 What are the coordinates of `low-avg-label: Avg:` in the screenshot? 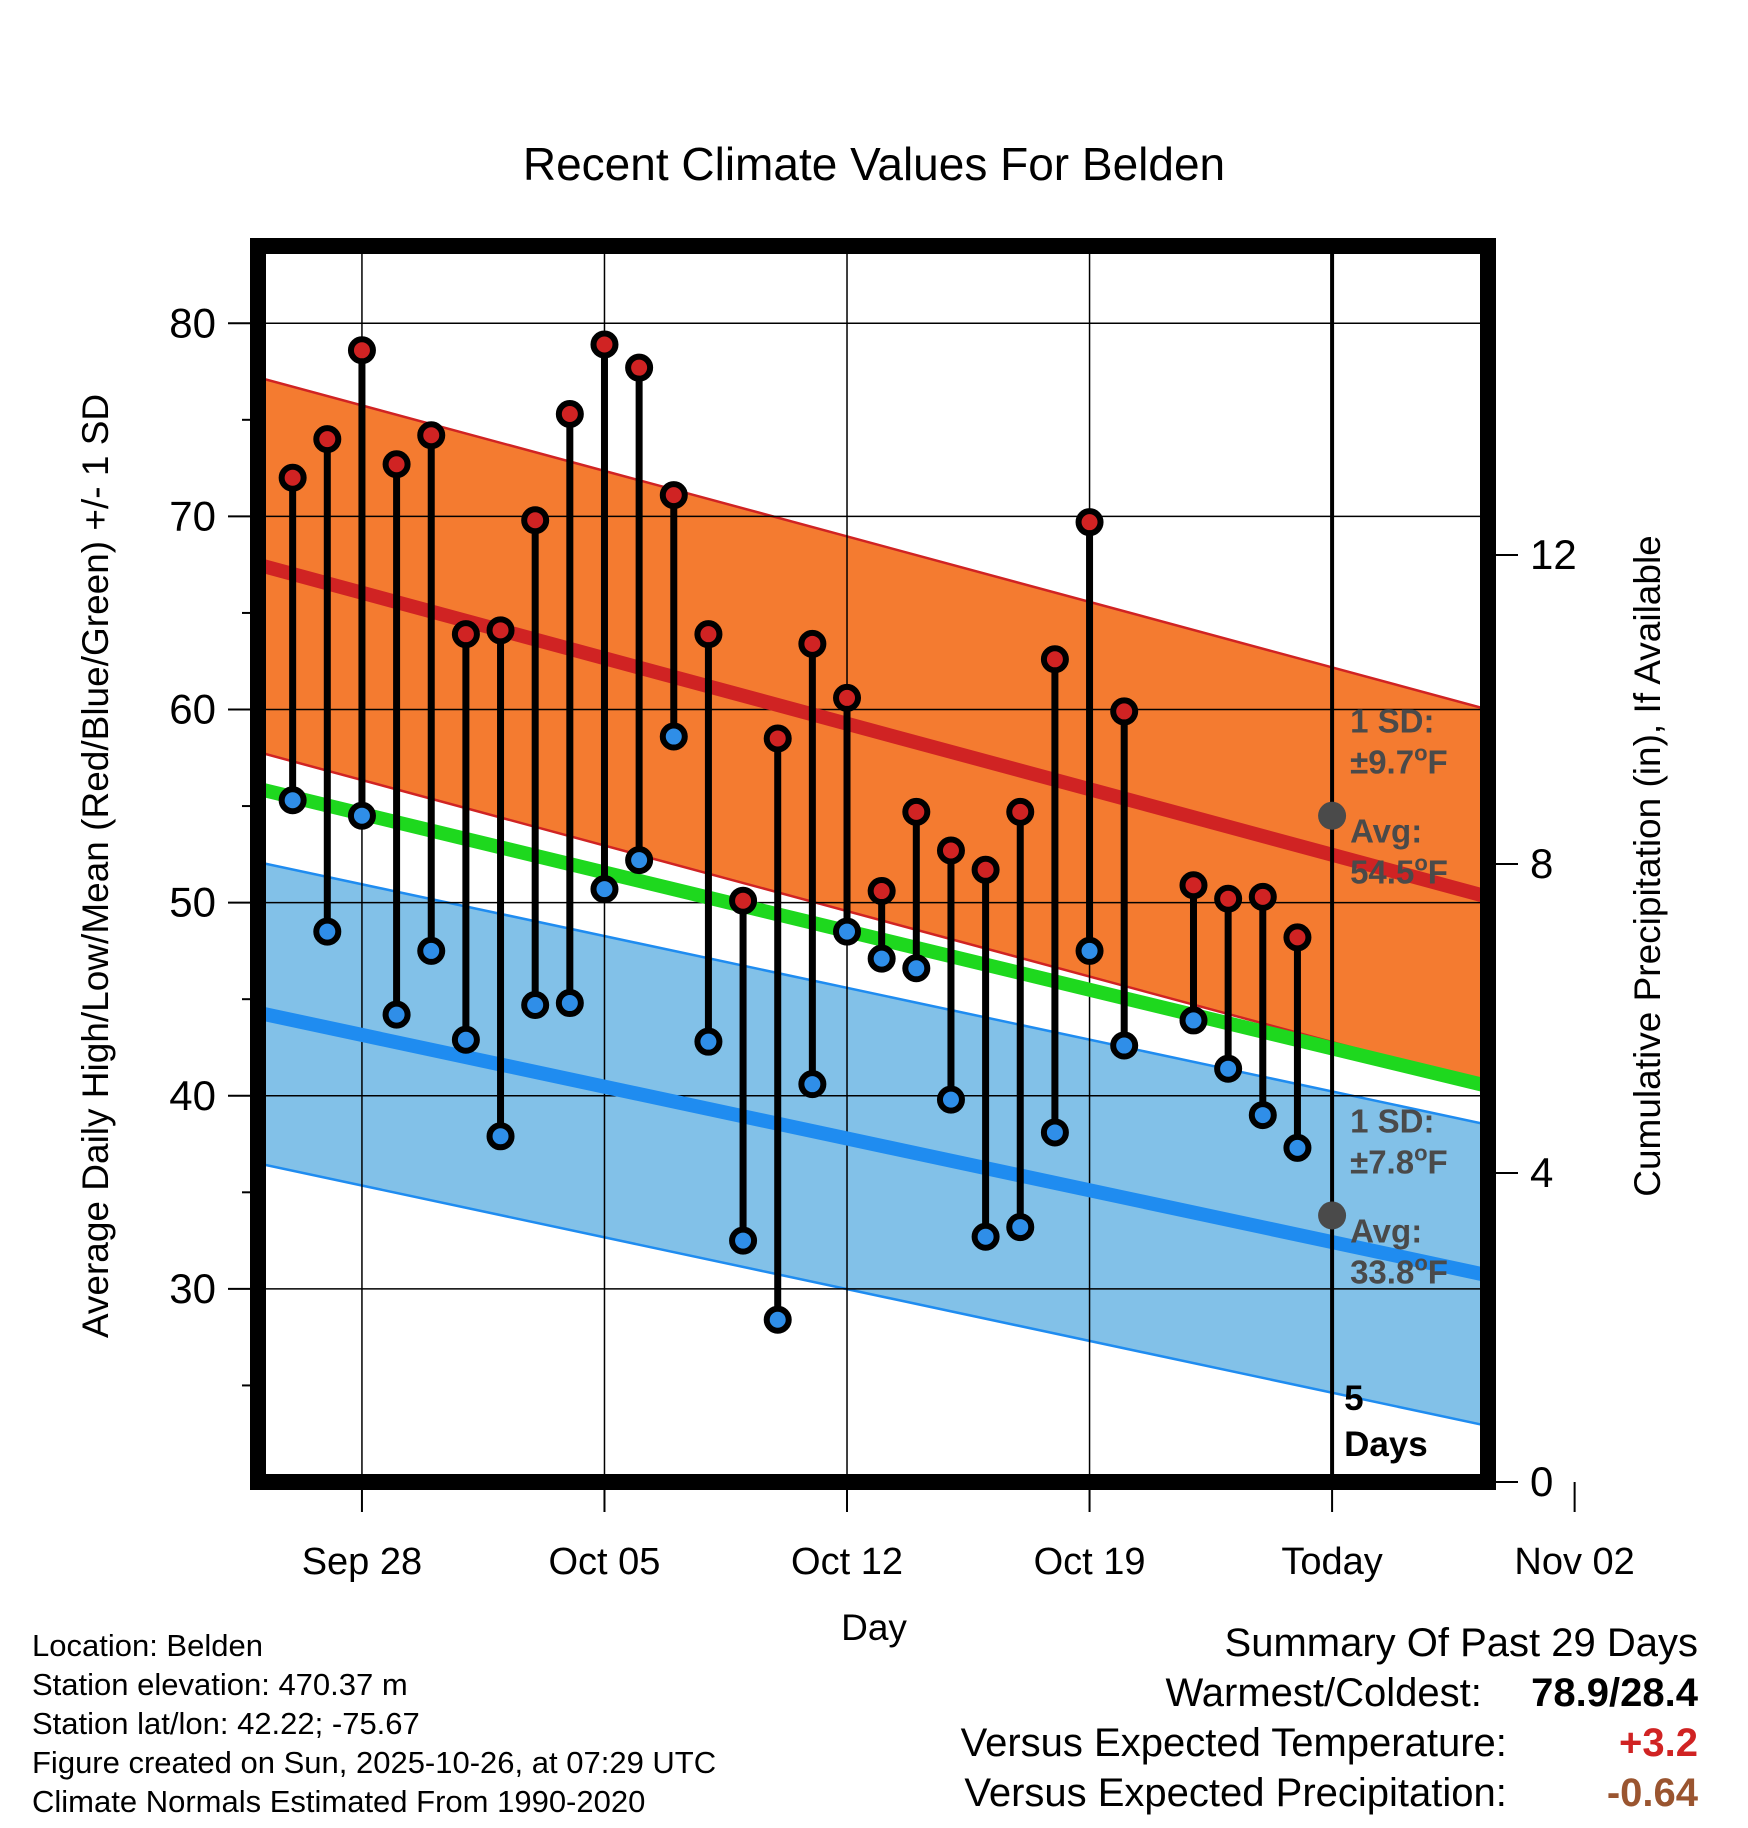 It's located at (1386, 1230).